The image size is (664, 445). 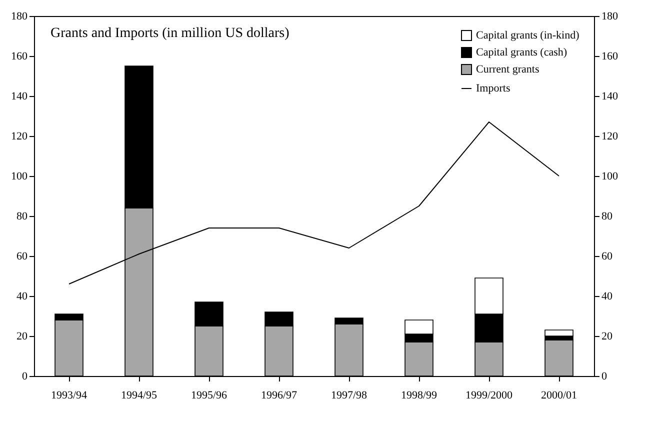 I want to click on y2-tick-label: 60, so click(x=607, y=256).